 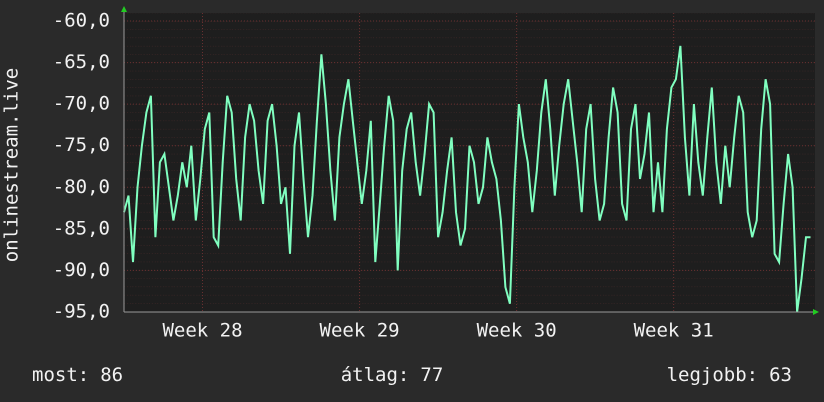 What do you see at coordinates (111, 375) in the screenshot?
I see `stat-value: 86` at bounding box center [111, 375].